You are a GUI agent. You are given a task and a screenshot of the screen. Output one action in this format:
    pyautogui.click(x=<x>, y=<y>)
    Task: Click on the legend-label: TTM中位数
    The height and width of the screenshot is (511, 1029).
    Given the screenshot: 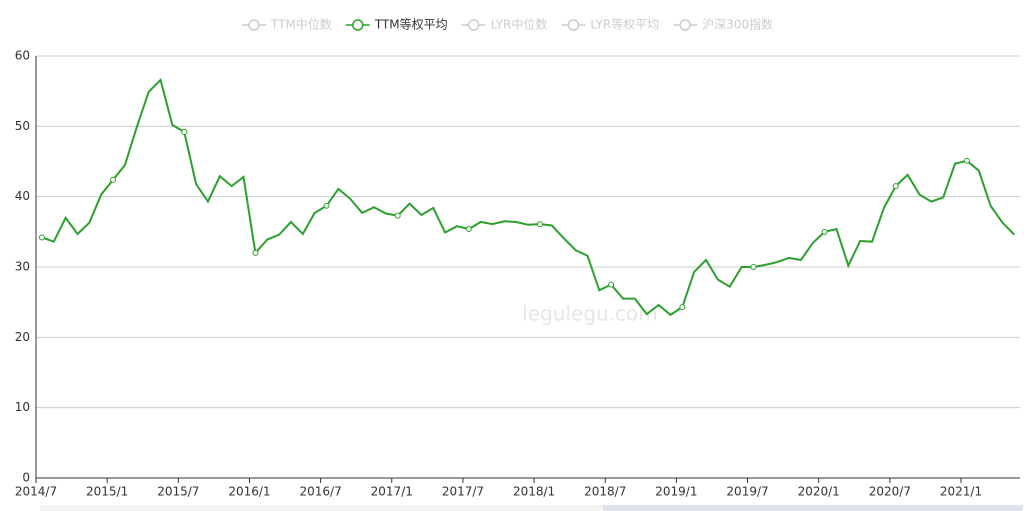 What is the action you would take?
    pyautogui.click(x=301, y=24)
    